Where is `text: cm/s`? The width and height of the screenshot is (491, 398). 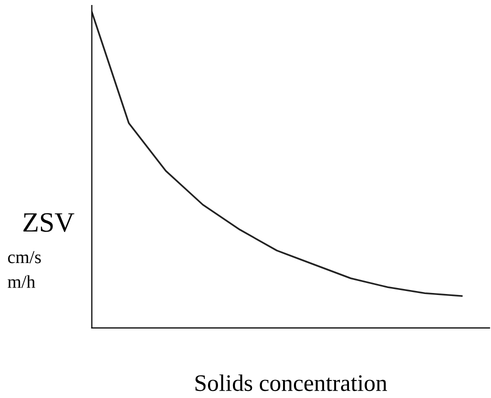
text: cm/s is located at coordinates (24, 257).